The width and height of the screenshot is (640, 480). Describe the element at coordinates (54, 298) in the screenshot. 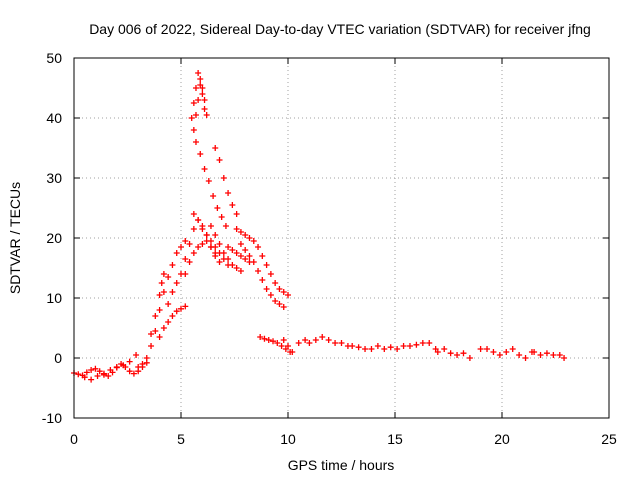

I see `y-tick-label: 10` at that location.